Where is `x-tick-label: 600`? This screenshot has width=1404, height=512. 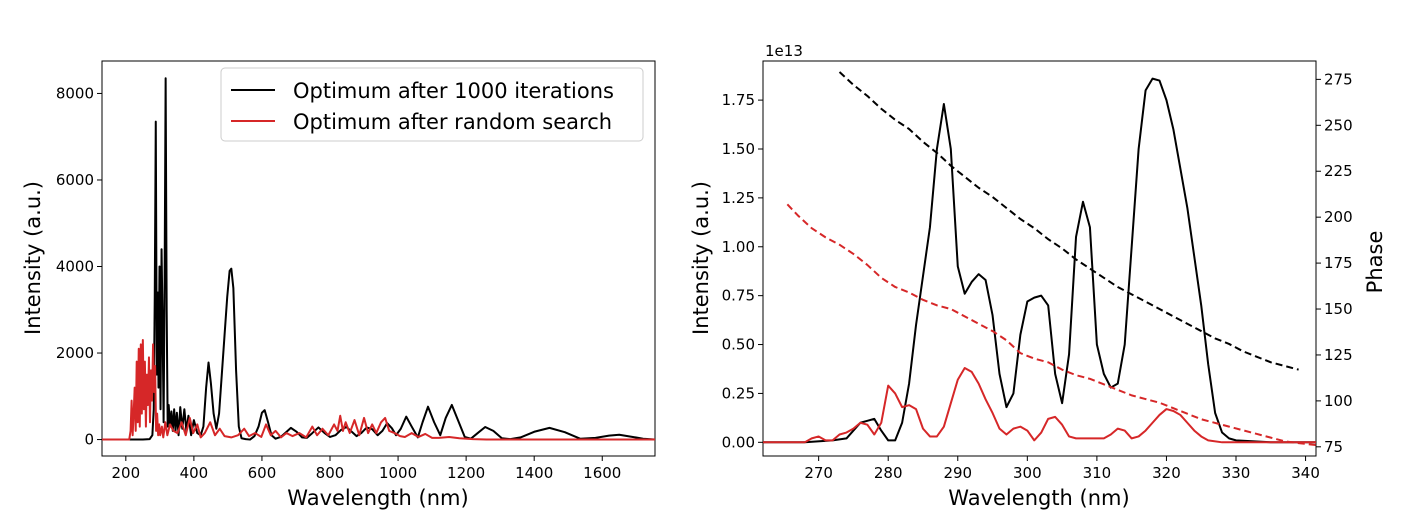 x-tick-label: 600 is located at coordinates (262, 473).